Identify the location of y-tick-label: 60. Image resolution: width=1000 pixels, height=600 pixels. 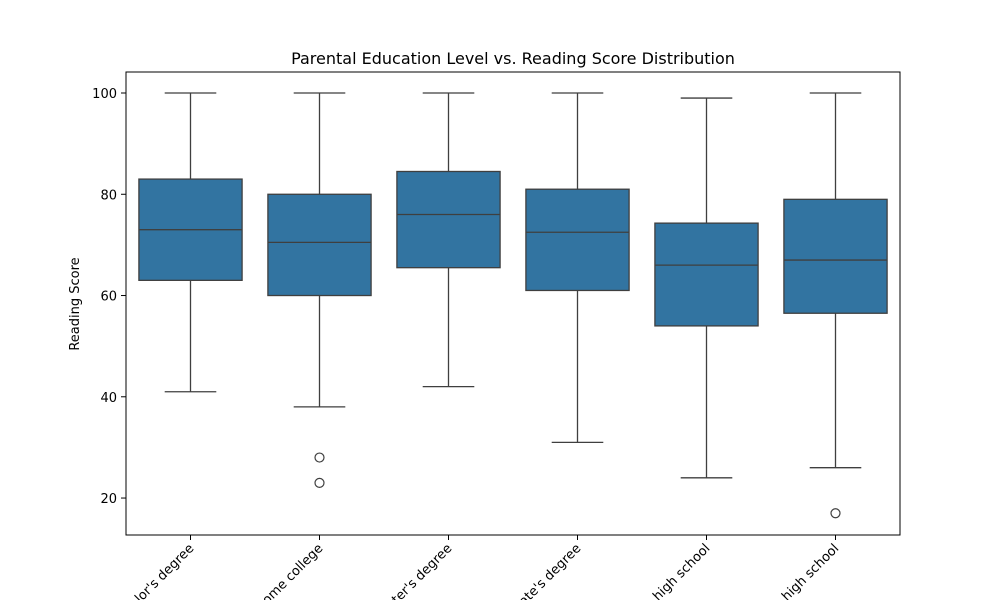
(108, 297).